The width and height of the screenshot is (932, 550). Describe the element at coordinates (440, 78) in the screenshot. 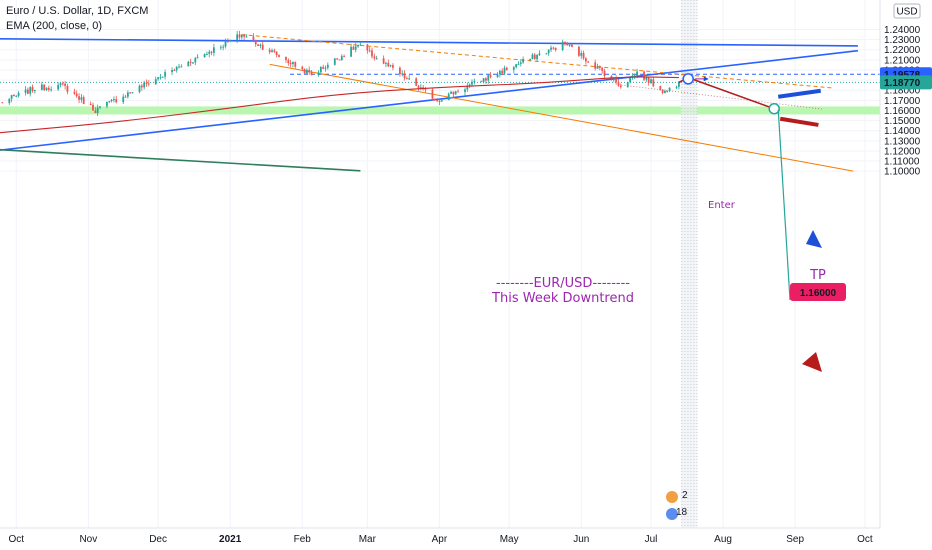

I see `horizontal-levels` at that location.